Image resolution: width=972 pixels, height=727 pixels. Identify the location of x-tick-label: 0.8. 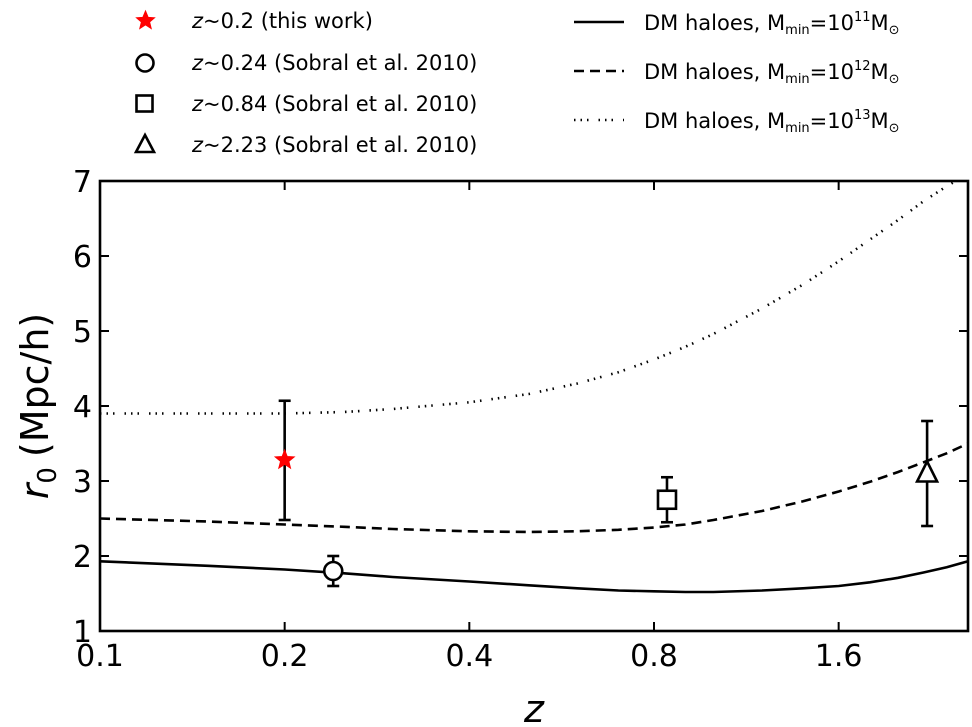
(654, 656).